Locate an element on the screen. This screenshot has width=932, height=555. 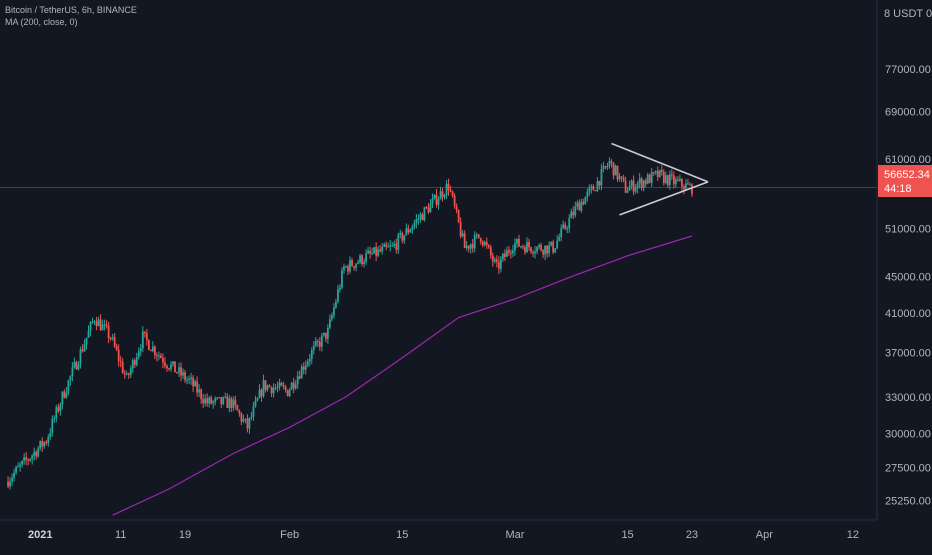
price-tick-label: 41000.00 is located at coordinates (908, 314).